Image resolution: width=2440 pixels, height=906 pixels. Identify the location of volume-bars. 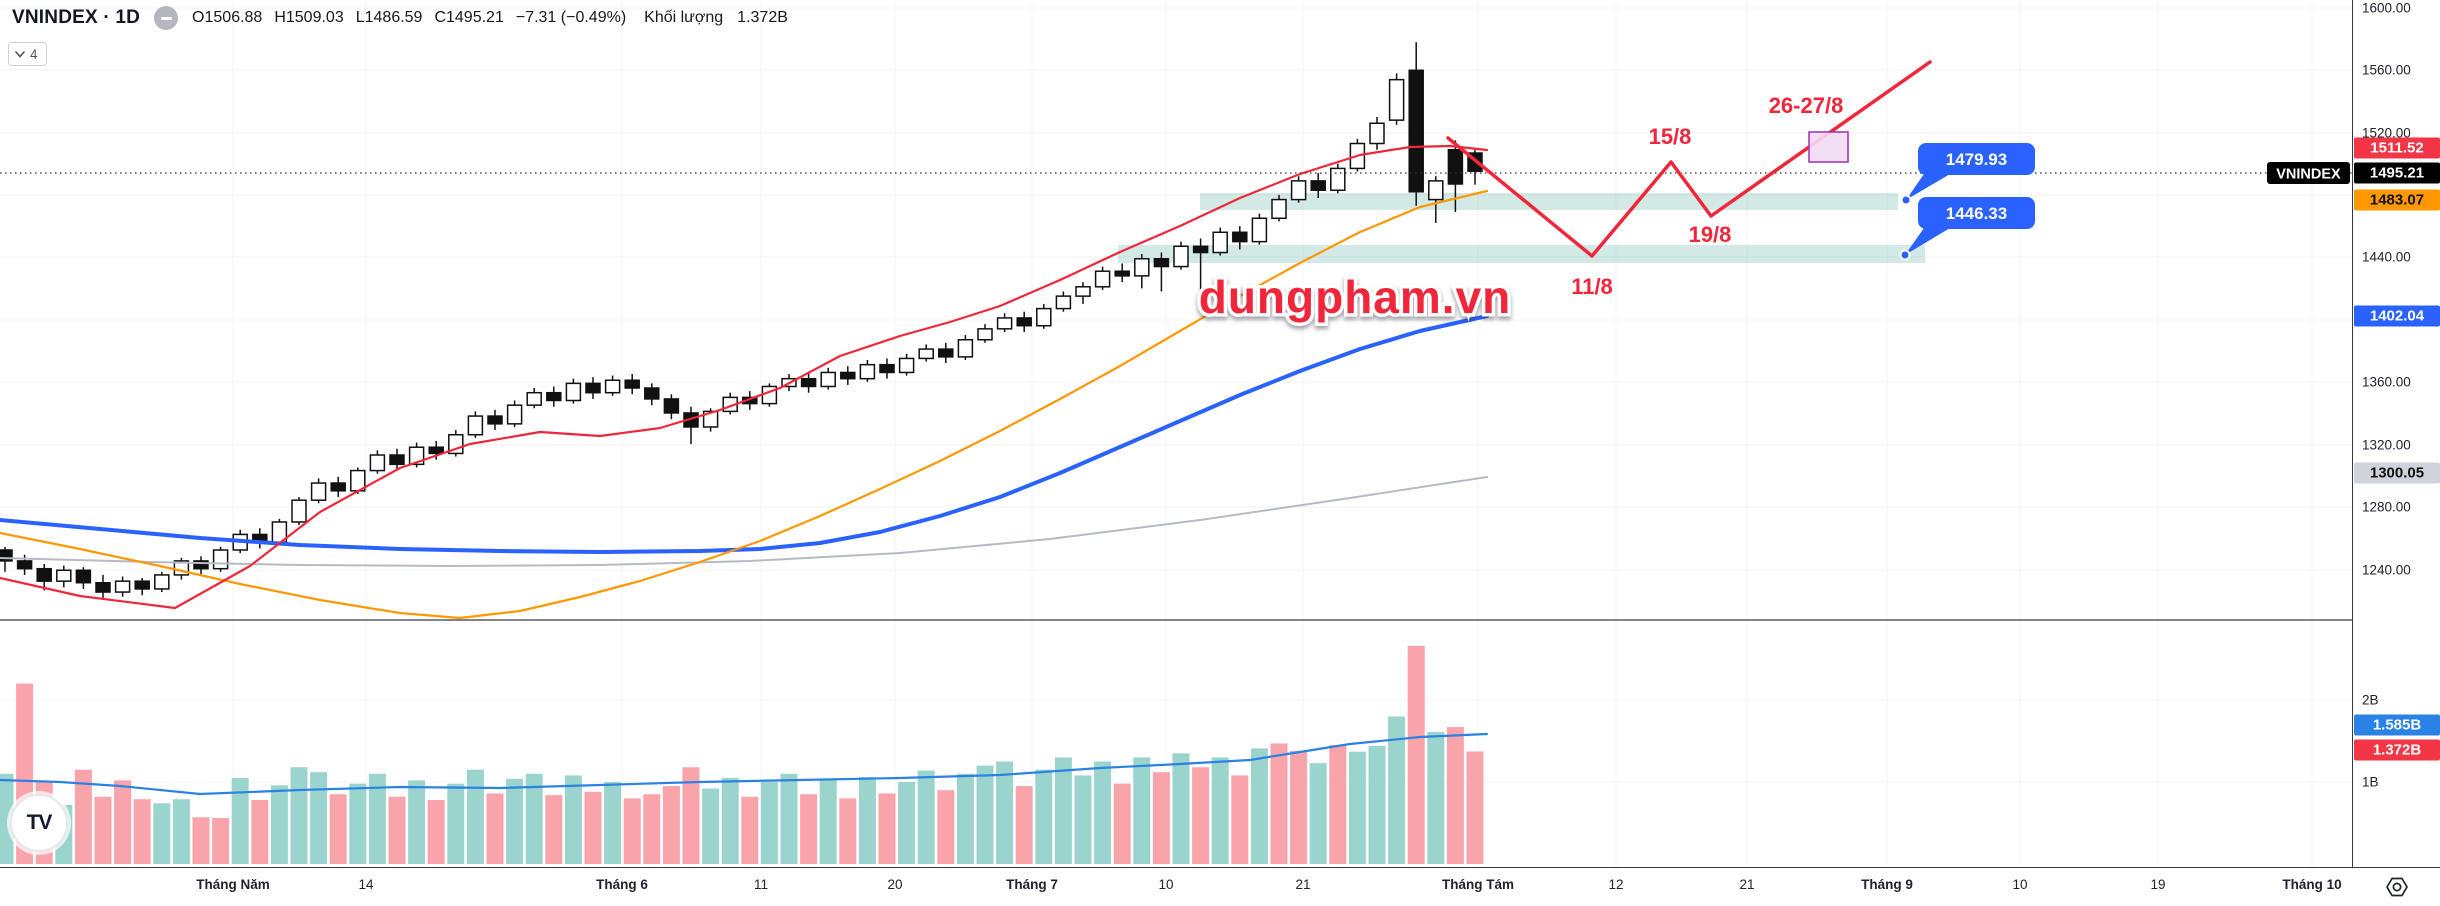
(742, 754).